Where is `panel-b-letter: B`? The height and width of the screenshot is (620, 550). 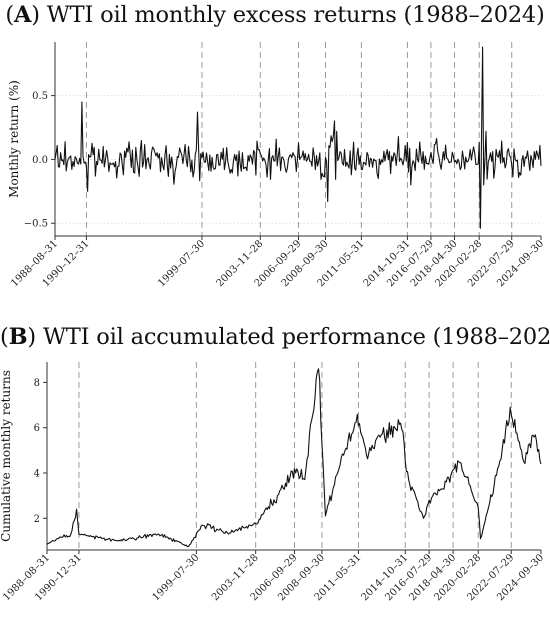
panel-b-letter: B is located at coordinates (18, 337).